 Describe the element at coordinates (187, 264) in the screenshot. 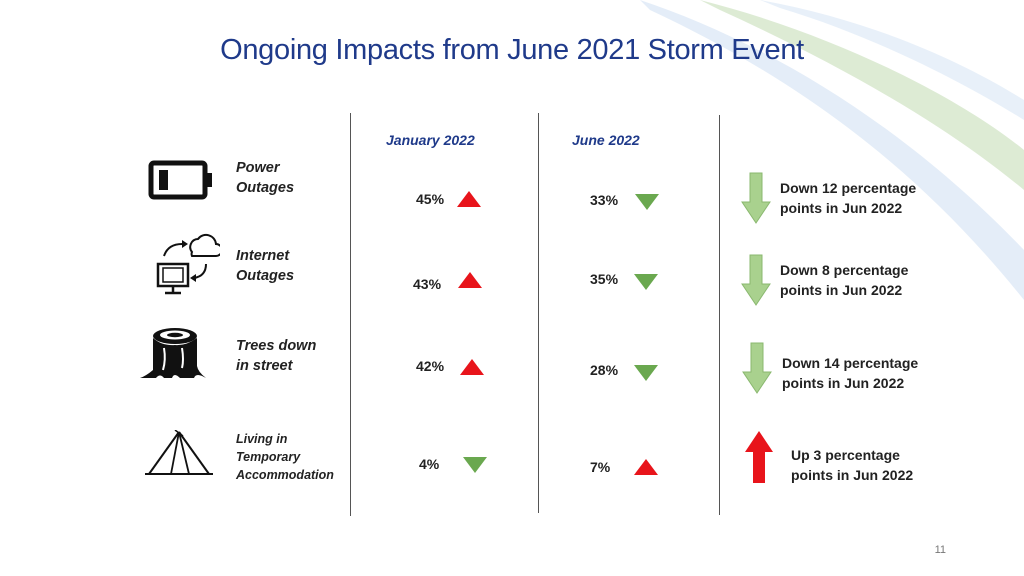

I see `cloud-computer-icon` at that location.